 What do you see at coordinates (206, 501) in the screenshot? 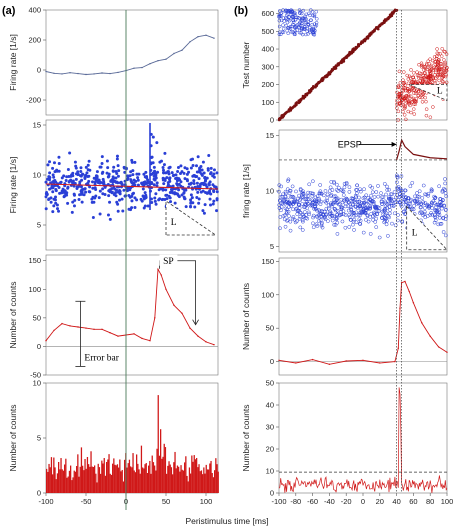
I see `x-tick-label: 100` at bounding box center [206, 501].